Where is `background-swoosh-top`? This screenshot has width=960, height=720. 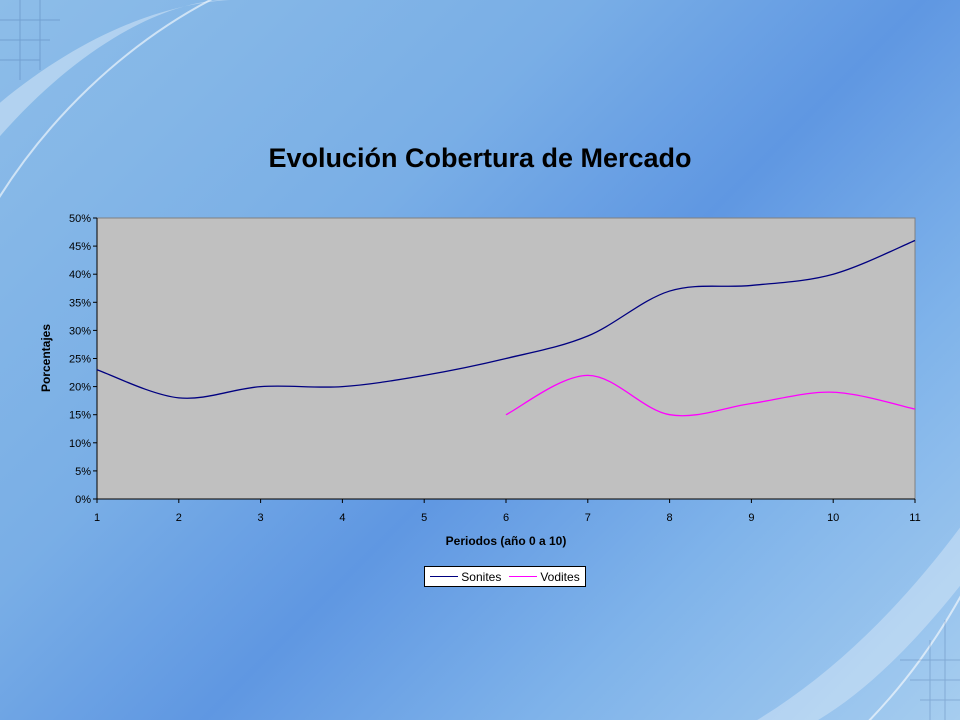
background-swoosh-top is located at coordinates (130, 68).